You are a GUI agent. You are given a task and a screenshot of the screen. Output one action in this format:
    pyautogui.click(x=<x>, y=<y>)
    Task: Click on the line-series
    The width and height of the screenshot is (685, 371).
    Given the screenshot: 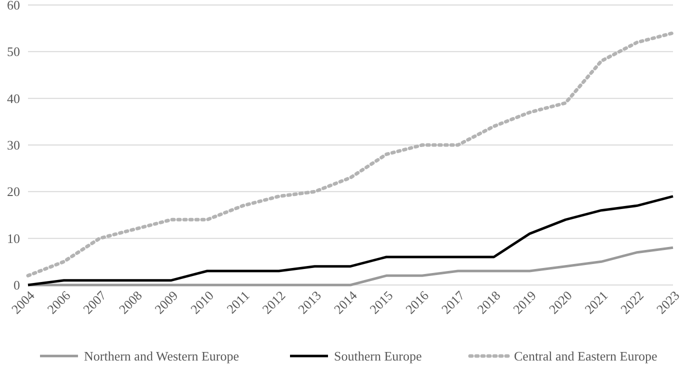 What is the action you would take?
    pyautogui.click(x=350, y=266)
    